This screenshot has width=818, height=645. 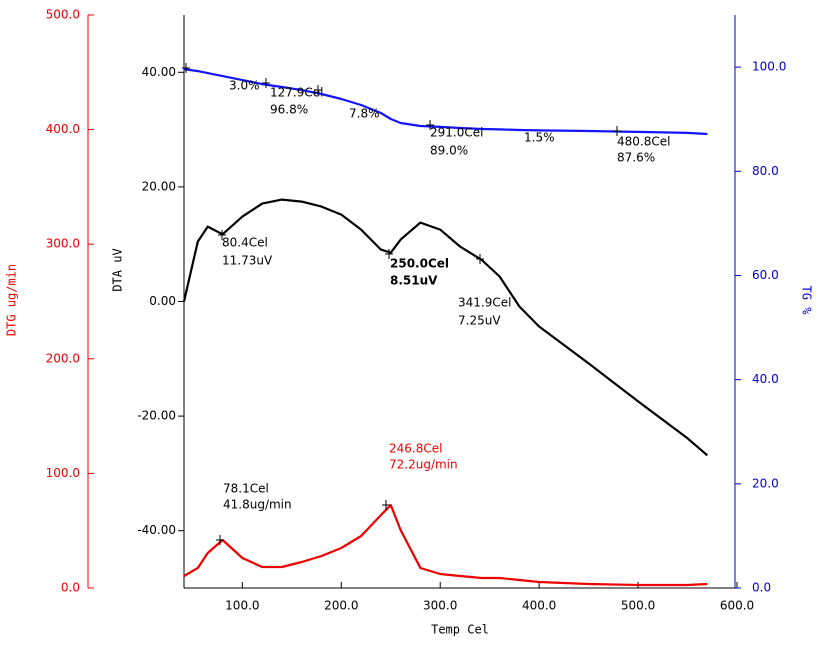 What do you see at coordinates (63, 244) in the screenshot?
I see `y3-tick-label: 300.0` at bounding box center [63, 244].